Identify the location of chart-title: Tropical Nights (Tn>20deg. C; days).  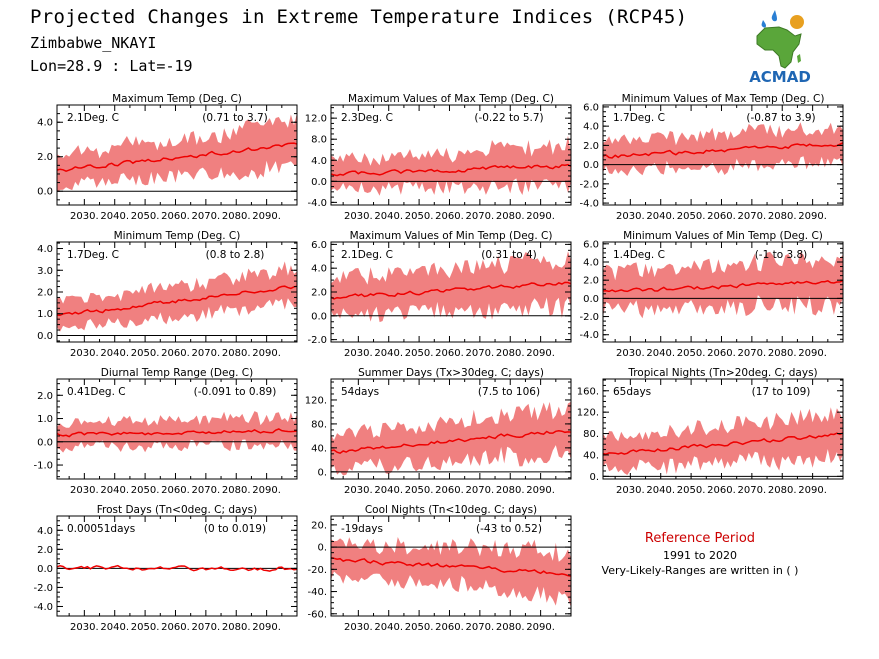
(722, 373).